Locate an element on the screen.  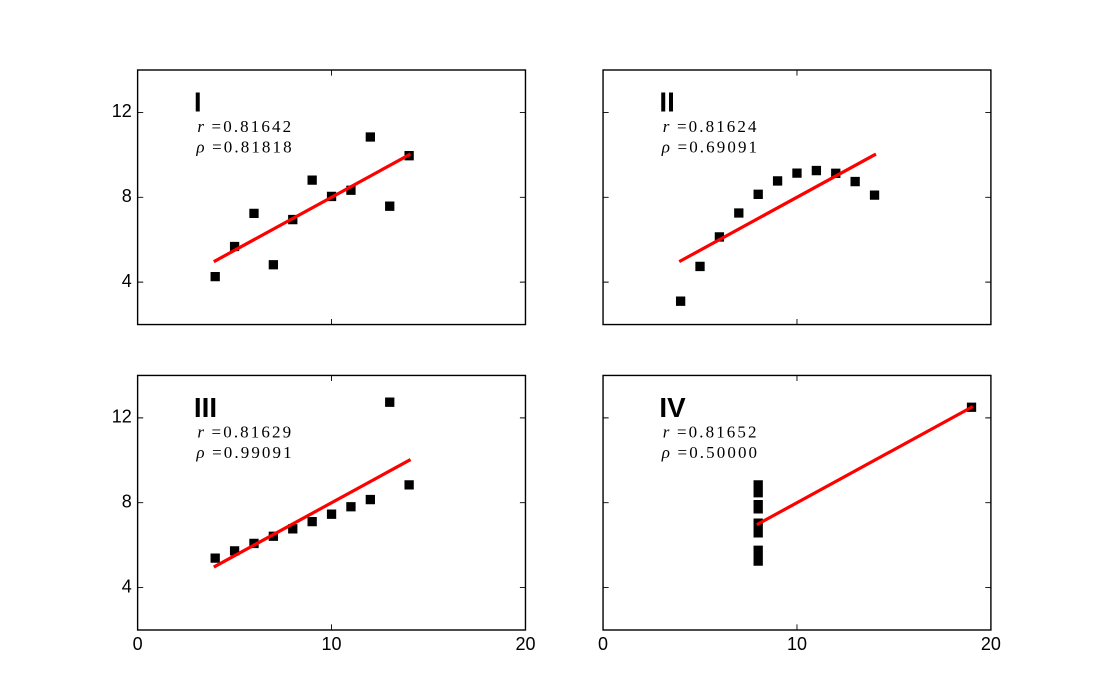
svg-text: ρ =0.99091 is located at coordinates (244, 452).